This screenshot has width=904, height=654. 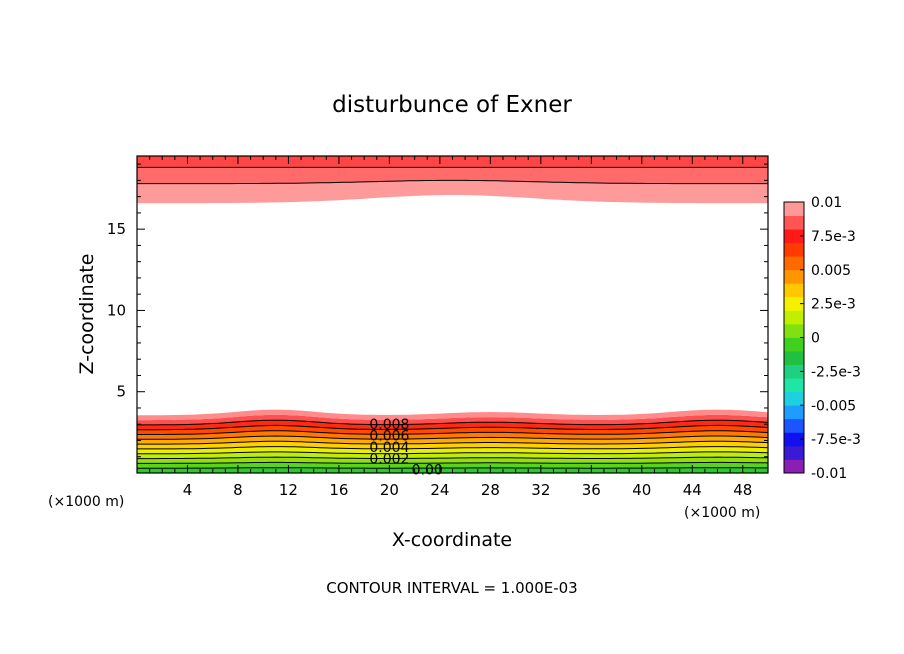 What do you see at coordinates (389, 490) in the screenshot?
I see `x-tick-label: 20` at bounding box center [389, 490].